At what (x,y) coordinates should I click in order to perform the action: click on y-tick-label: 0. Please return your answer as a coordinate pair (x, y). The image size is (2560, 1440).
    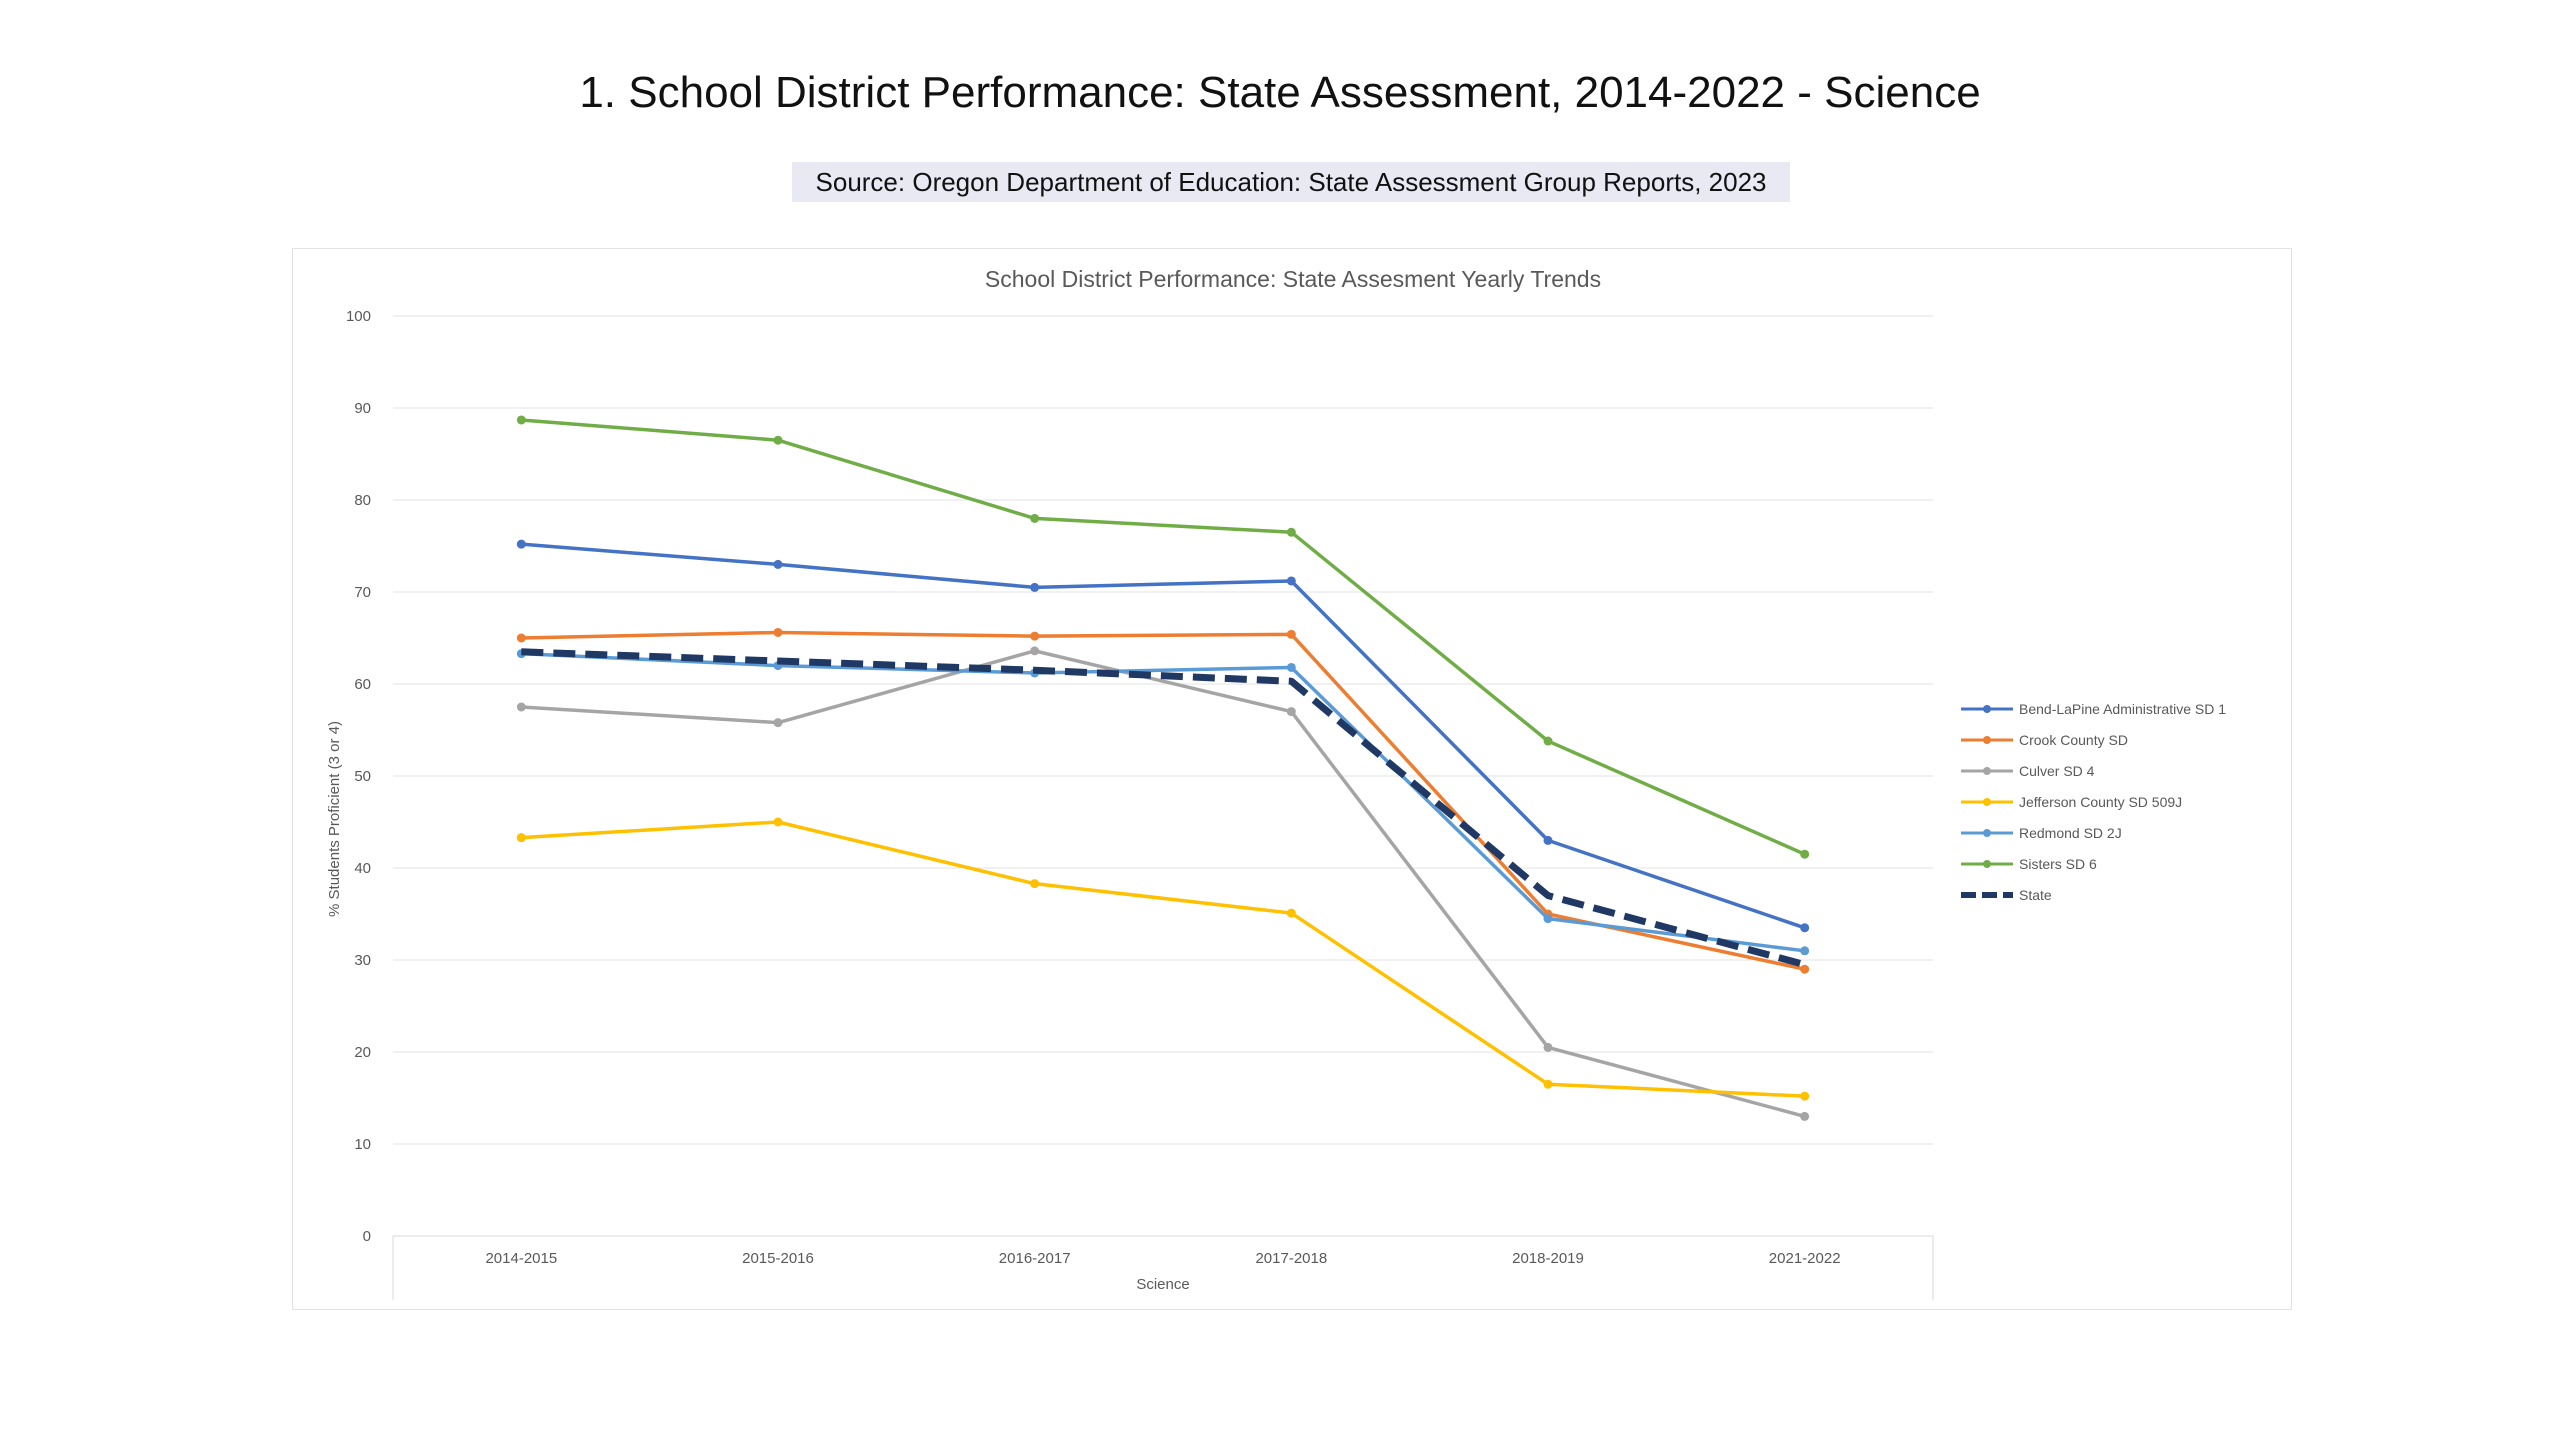
    Looking at the image, I should click on (367, 1236).